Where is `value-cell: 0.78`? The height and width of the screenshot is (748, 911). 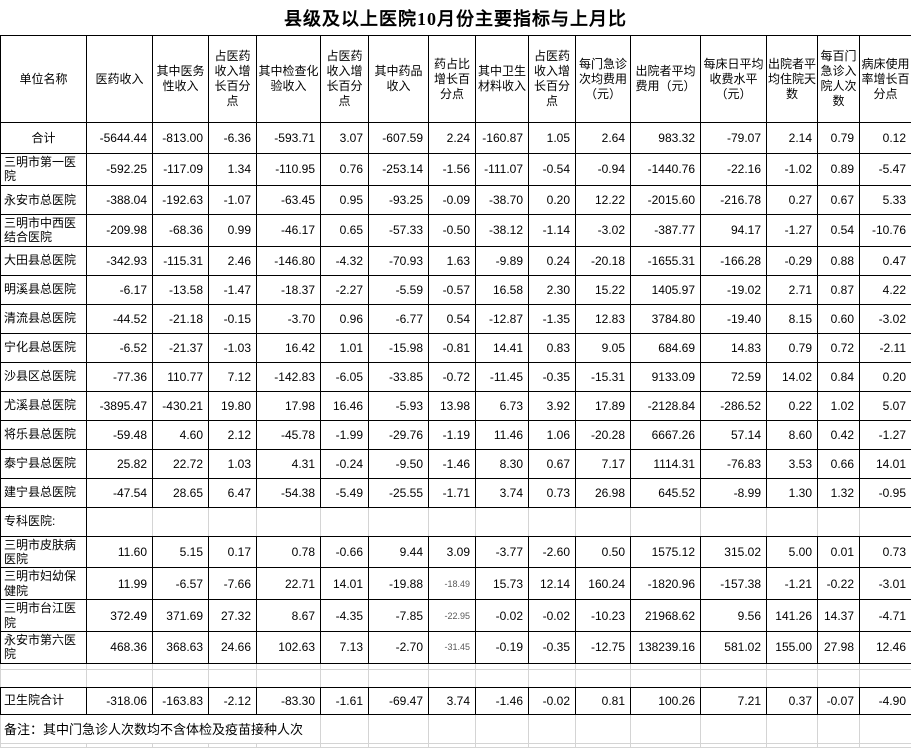
value-cell: 0.78 is located at coordinates (289, 552).